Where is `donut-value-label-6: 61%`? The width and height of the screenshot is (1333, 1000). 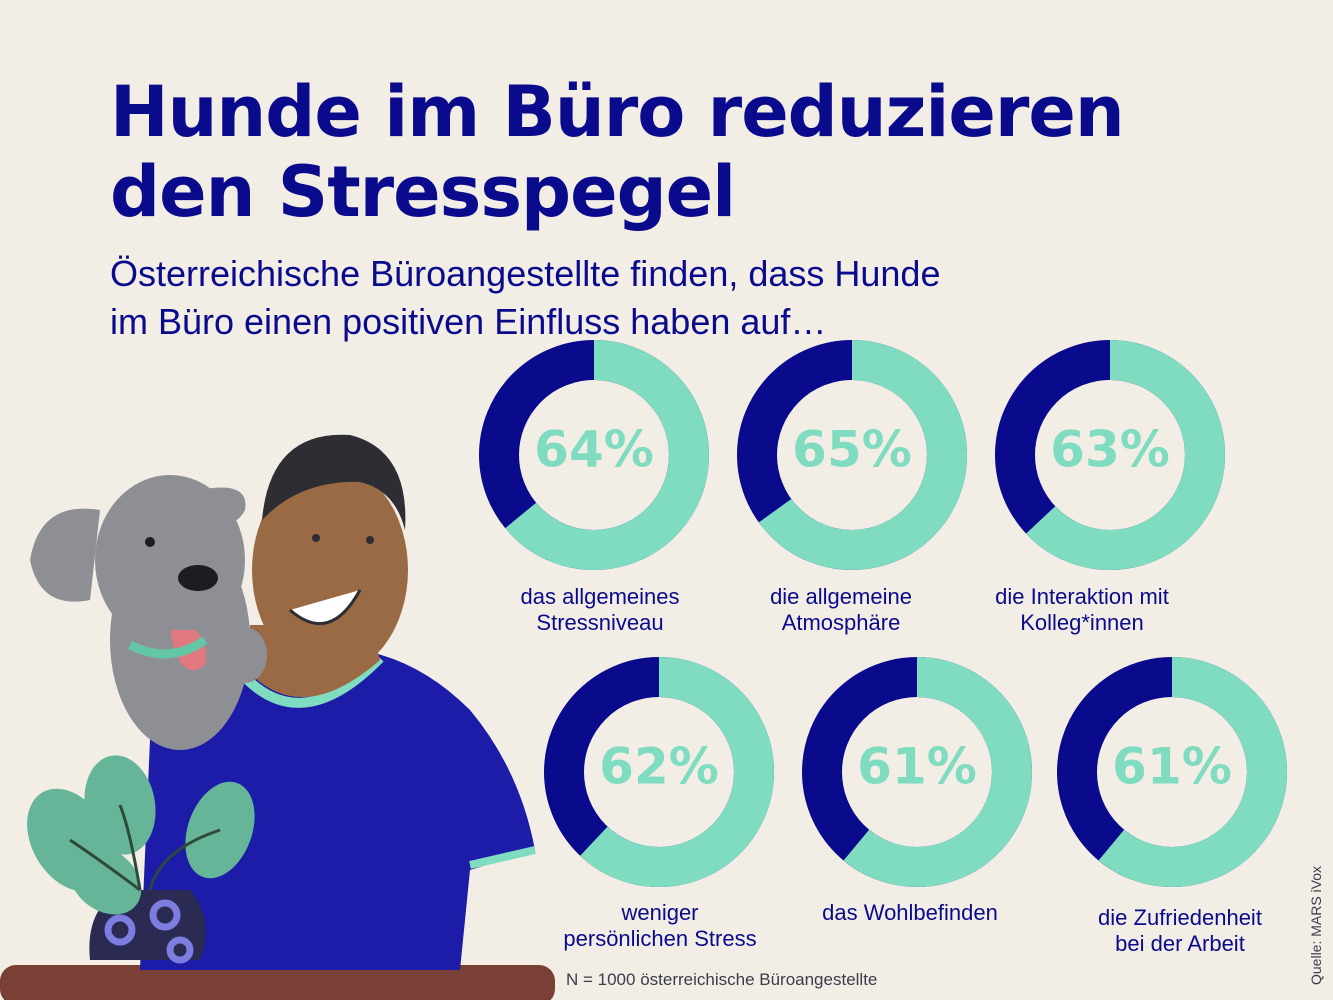 donut-value-label-6: 61% is located at coordinates (1172, 767).